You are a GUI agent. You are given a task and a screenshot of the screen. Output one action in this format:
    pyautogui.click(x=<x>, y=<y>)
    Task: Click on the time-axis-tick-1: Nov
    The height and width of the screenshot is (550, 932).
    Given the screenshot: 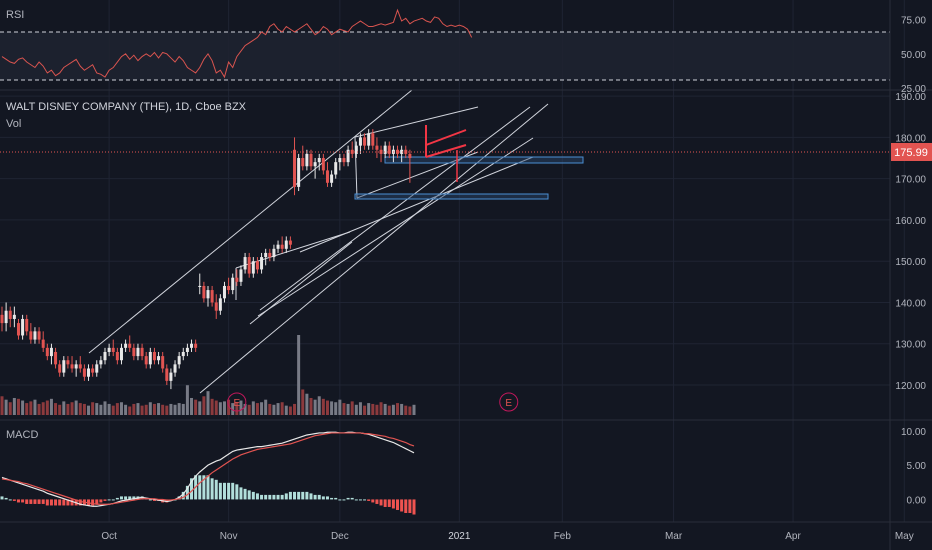 What is the action you would take?
    pyautogui.click(x=229, y=536)
    